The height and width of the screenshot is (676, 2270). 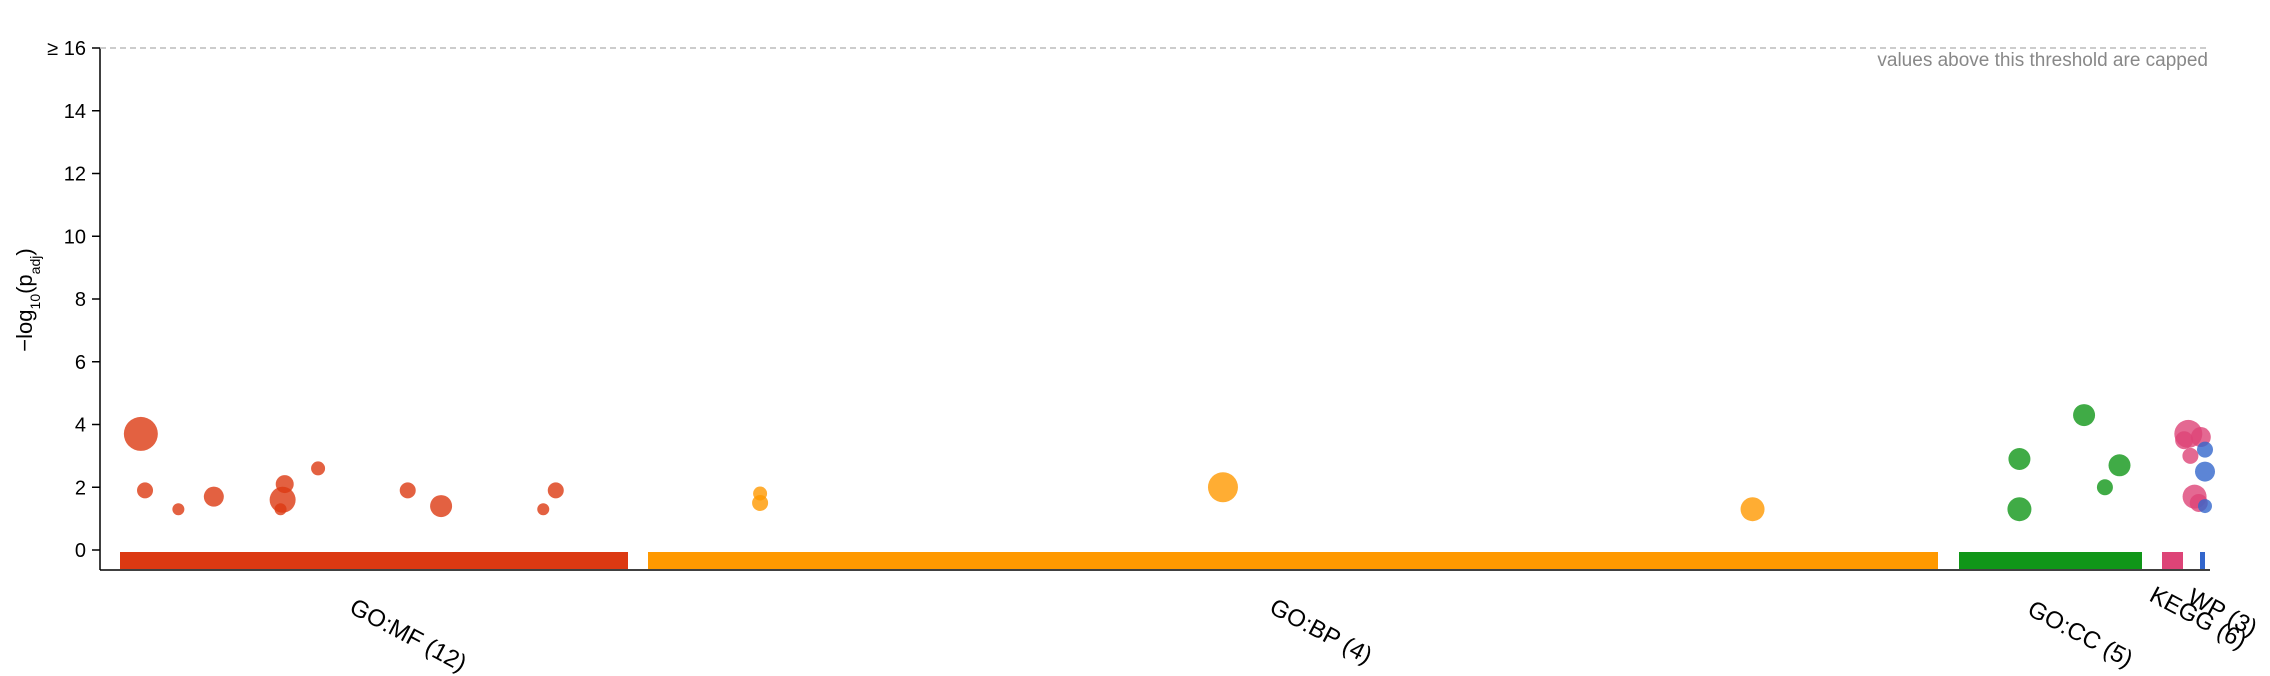 I want to click on y-tick-label: 4, so click(x=80, y=426).